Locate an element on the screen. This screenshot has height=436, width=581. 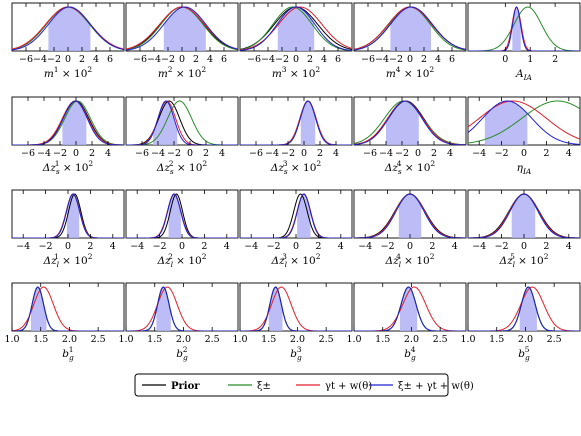
legend-label-combined: ξ± + γt + w(θ) is located at coordinates (436, 386).